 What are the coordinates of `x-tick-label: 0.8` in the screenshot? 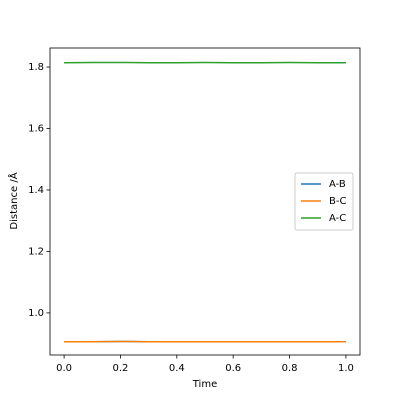 It's located at (290, 368).